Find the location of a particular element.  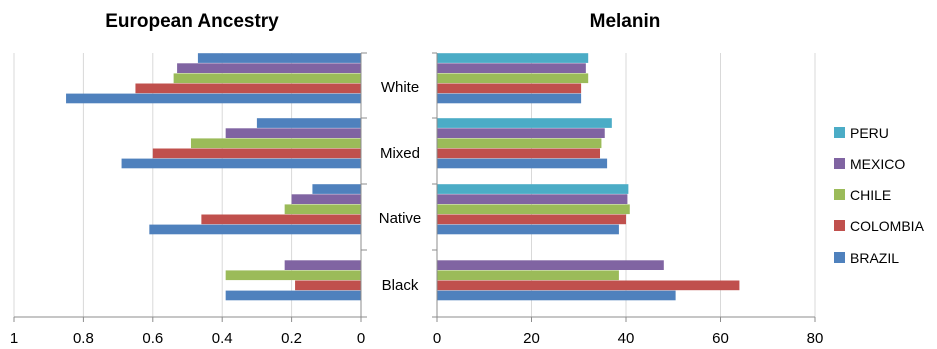

bar-right-chile-mixed is located at coordinates (519, 143).